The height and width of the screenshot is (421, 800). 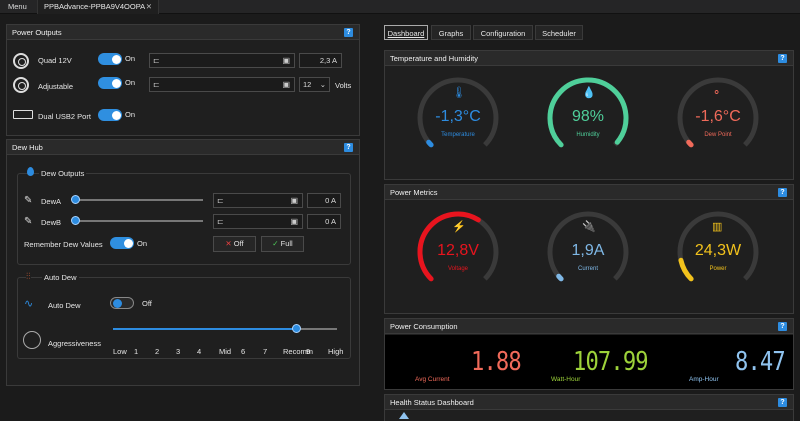 What do you see at coordinates (566, 379) in the screenshot?
I see `watt-hour-label: Watt-Hour` at bounding box center [566, 379].